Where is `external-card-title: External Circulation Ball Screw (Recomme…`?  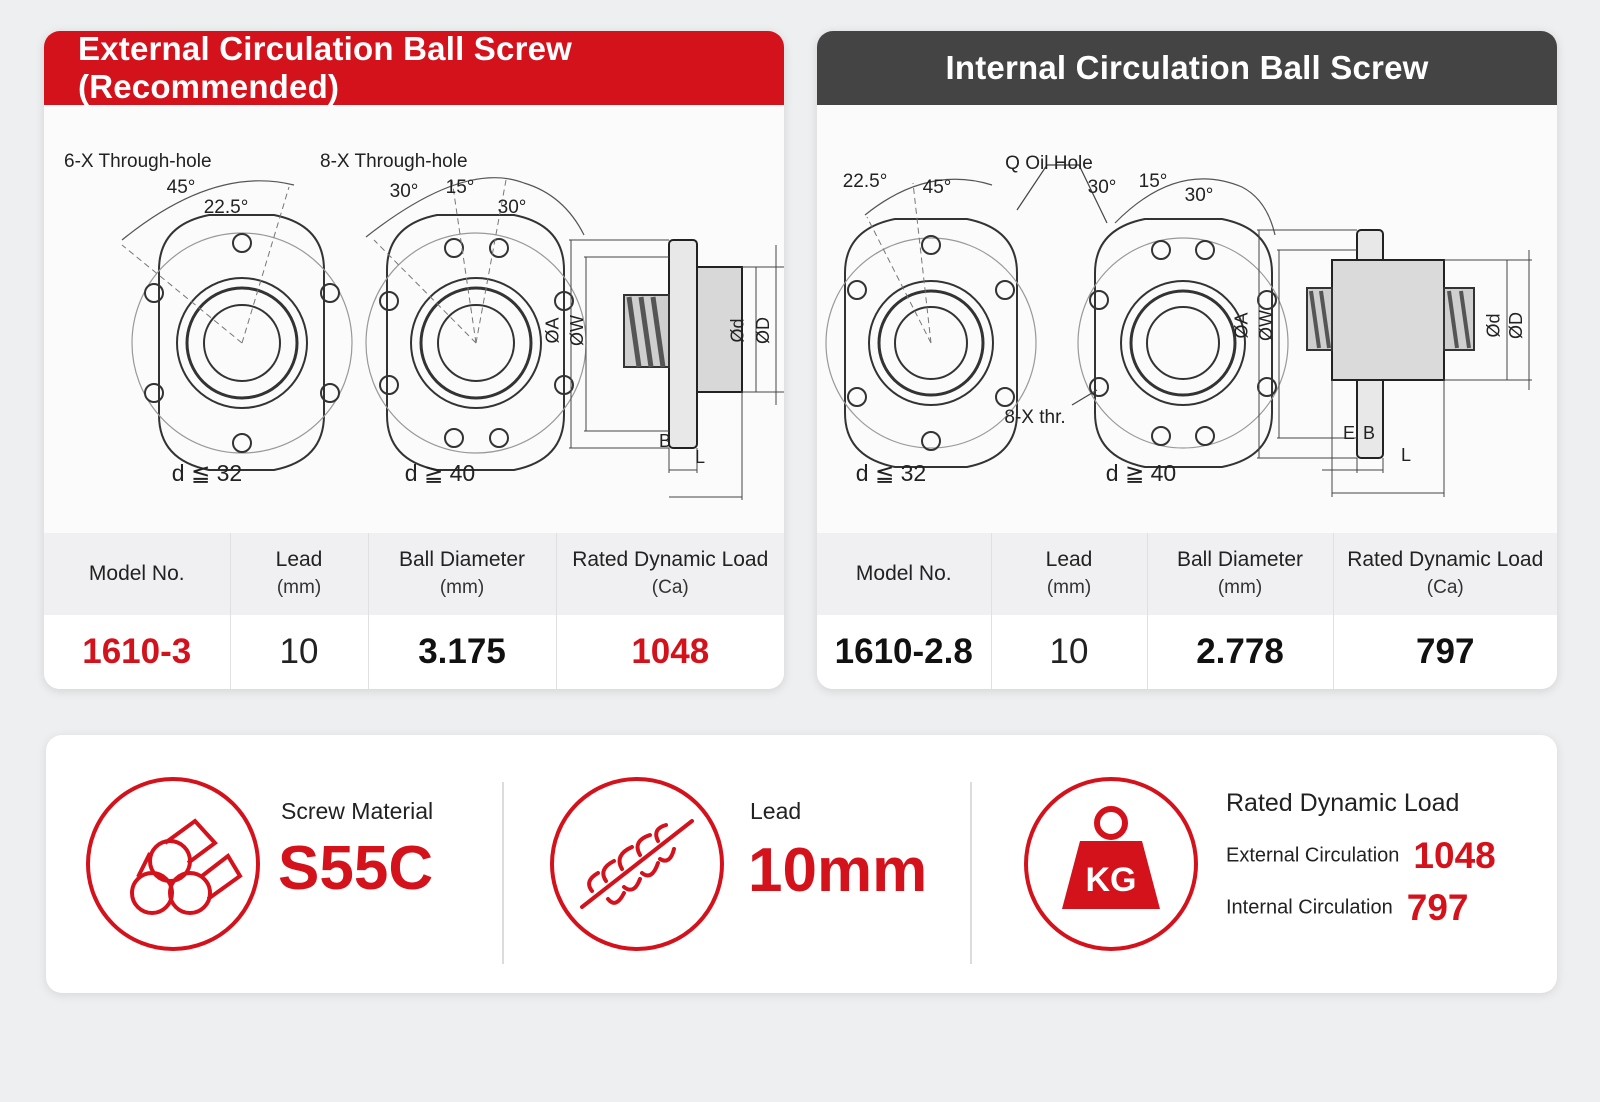 external-card-title: External Circulation Ball Screw (Recomme… is located at coordinates (414, 68).